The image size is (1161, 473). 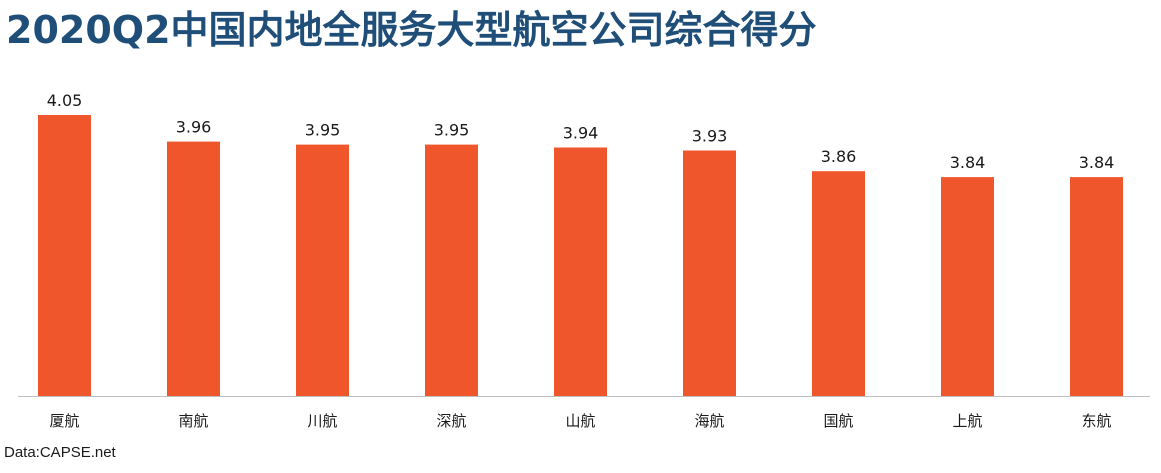 What do you see at coordinates (967, 421) in the screenshot?
I see `x-tick-label-8: 上航` at bounding box center [967, 421].